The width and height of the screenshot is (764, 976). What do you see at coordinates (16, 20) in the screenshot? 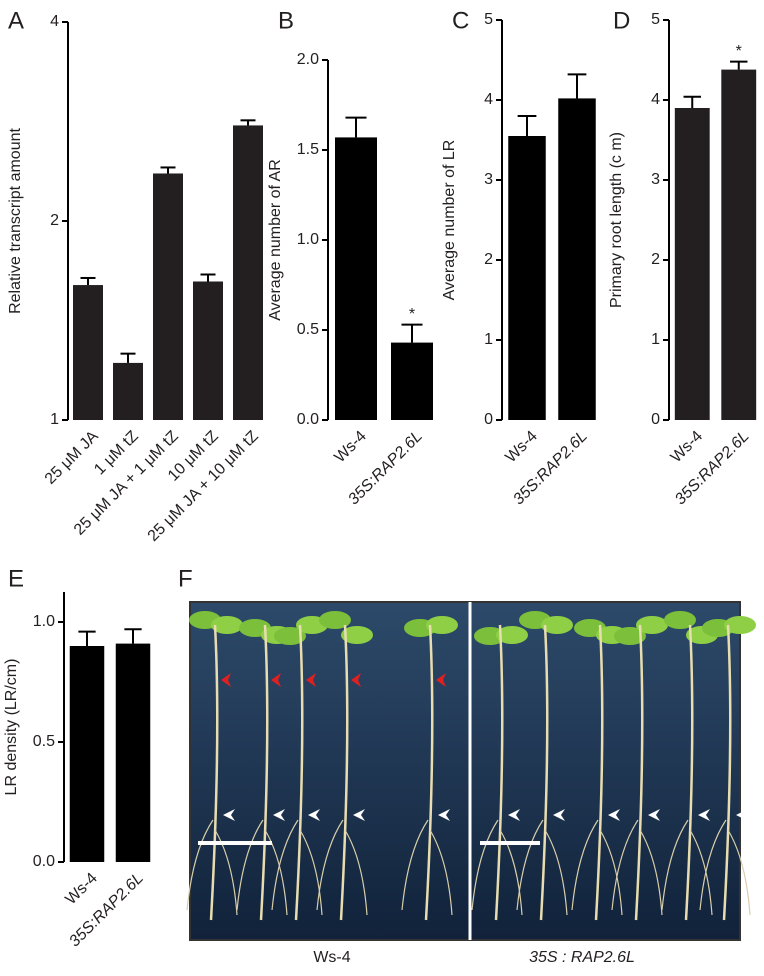
I see `panel-letter: A` at bounding box center [16, 20].